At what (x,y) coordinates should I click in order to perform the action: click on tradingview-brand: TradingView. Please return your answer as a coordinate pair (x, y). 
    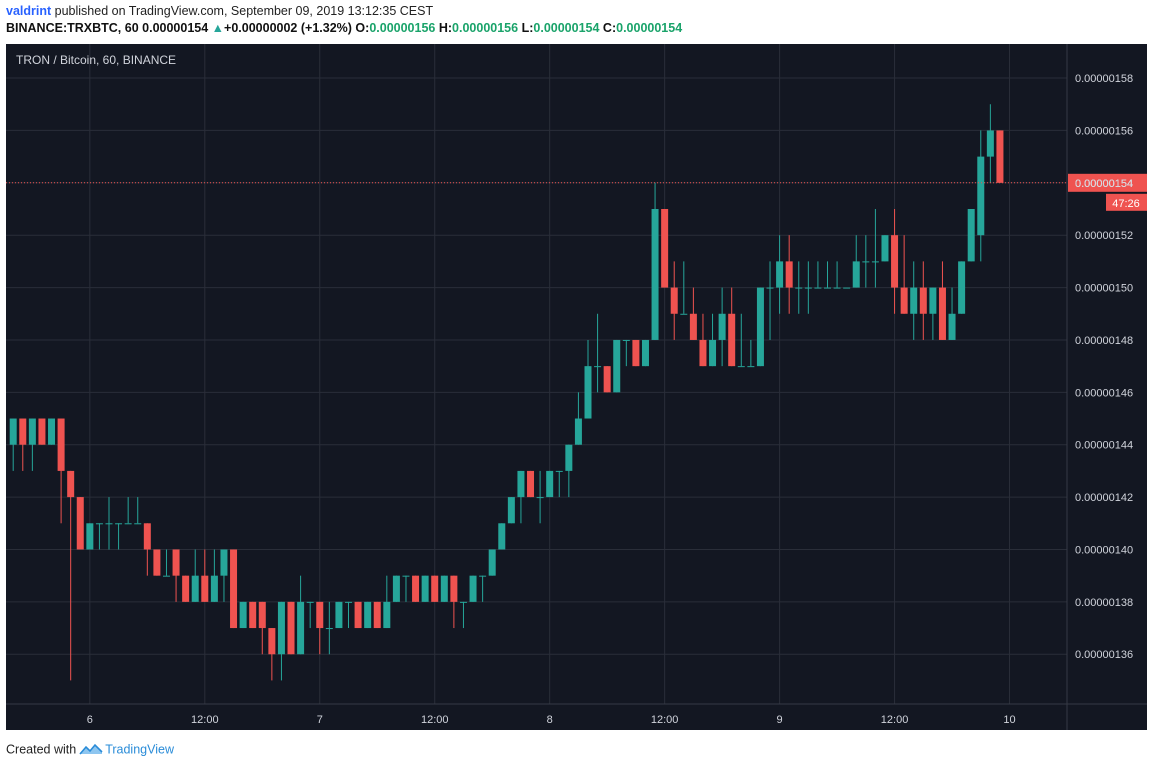
    Looking at the image, I should click on (139, 749).